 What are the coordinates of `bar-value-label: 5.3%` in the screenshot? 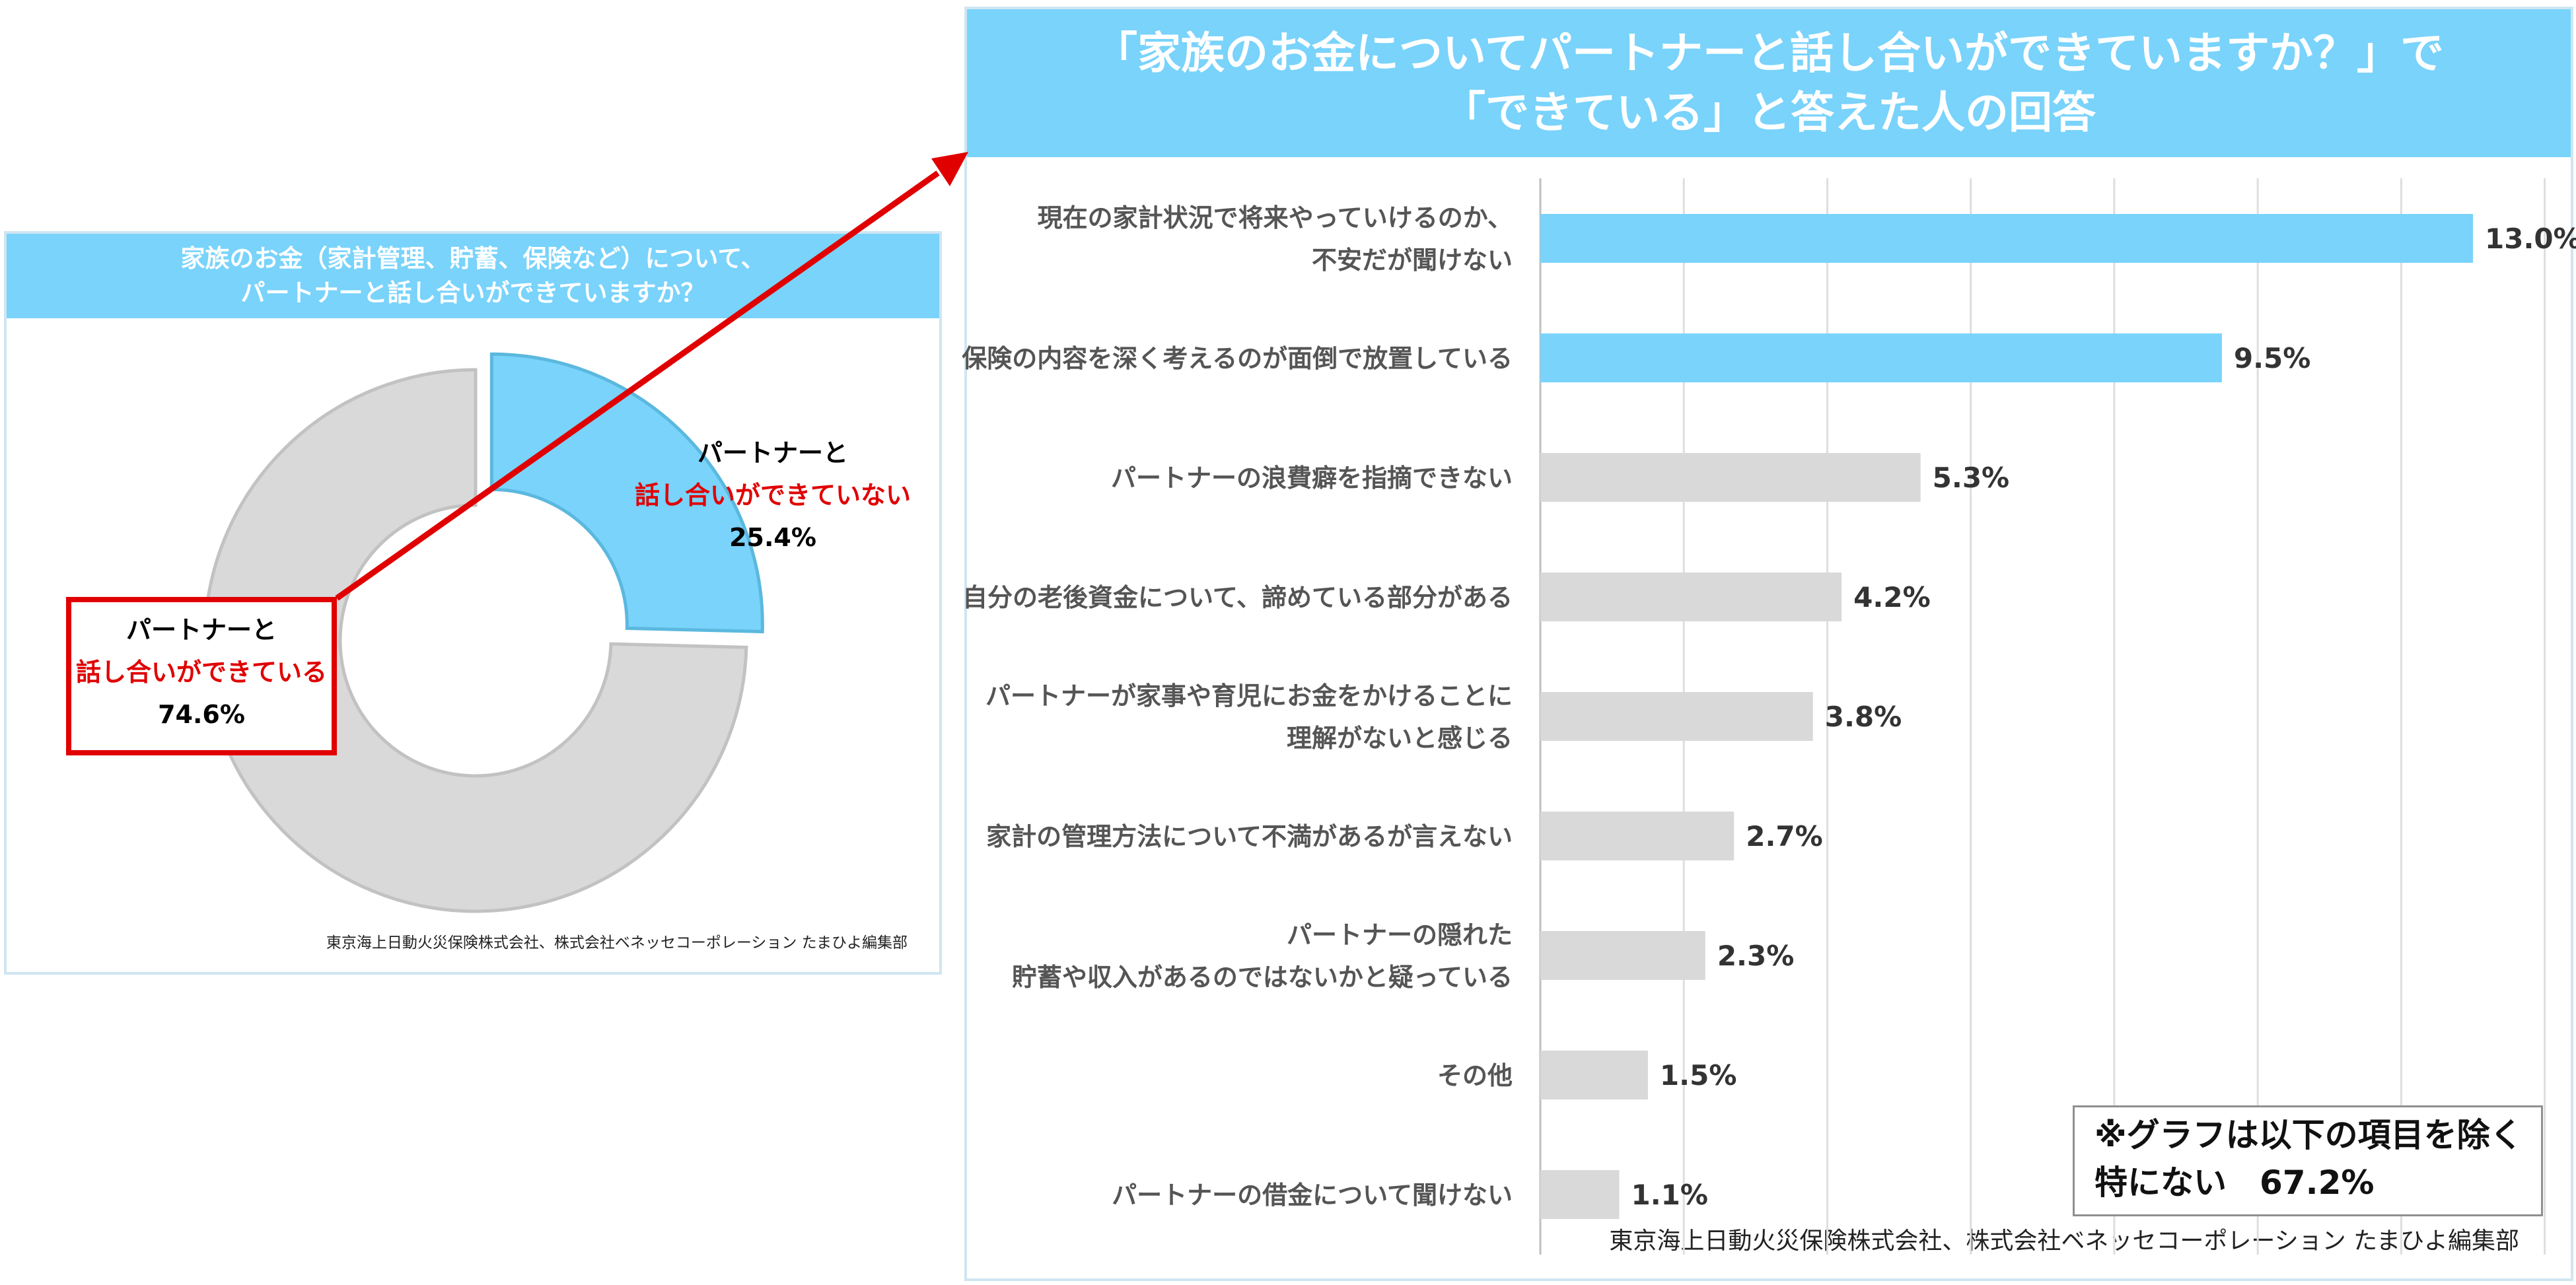 It's located at (1971, 478).